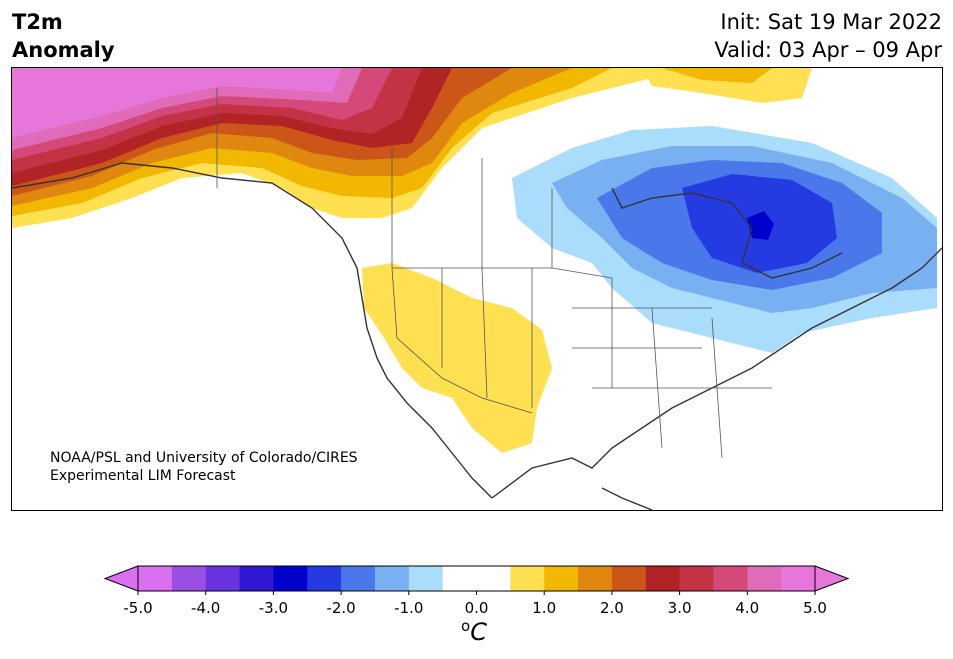 This screenshot has height=659, width=953. What do you see at coordinates (408, 608) in the screenshot?
I see `colorbar-tick-label: -1.0` at bounding box center [408, 608].